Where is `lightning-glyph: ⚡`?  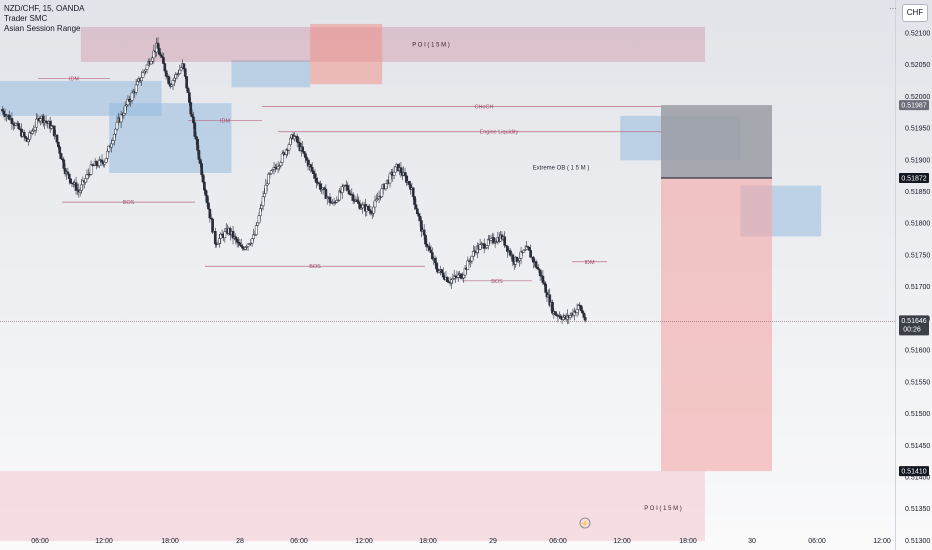
lightning-glyph: ⚡ is located at coordinates (584, 524).